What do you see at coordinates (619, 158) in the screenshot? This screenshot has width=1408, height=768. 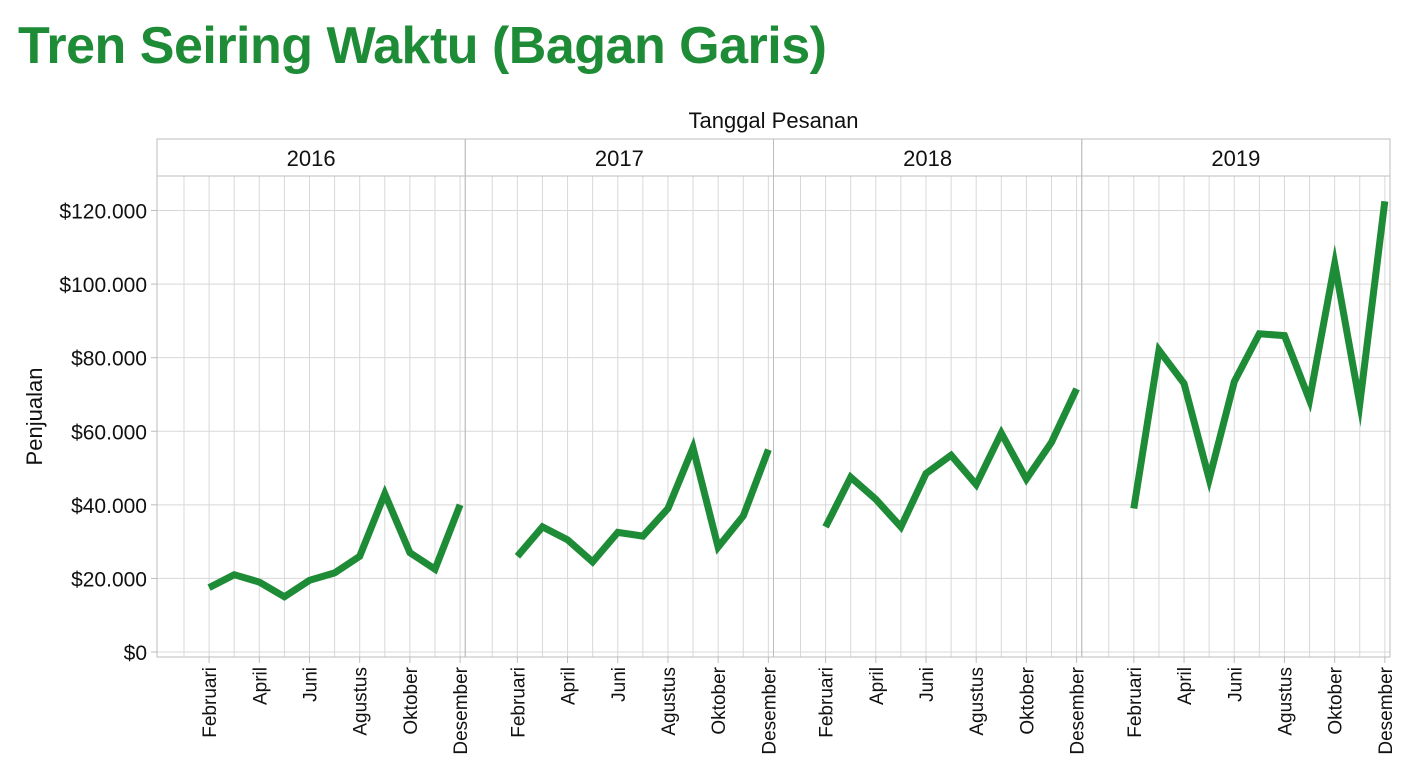 I see `facet-year-label: 2017` at bounding box center [619, 158].